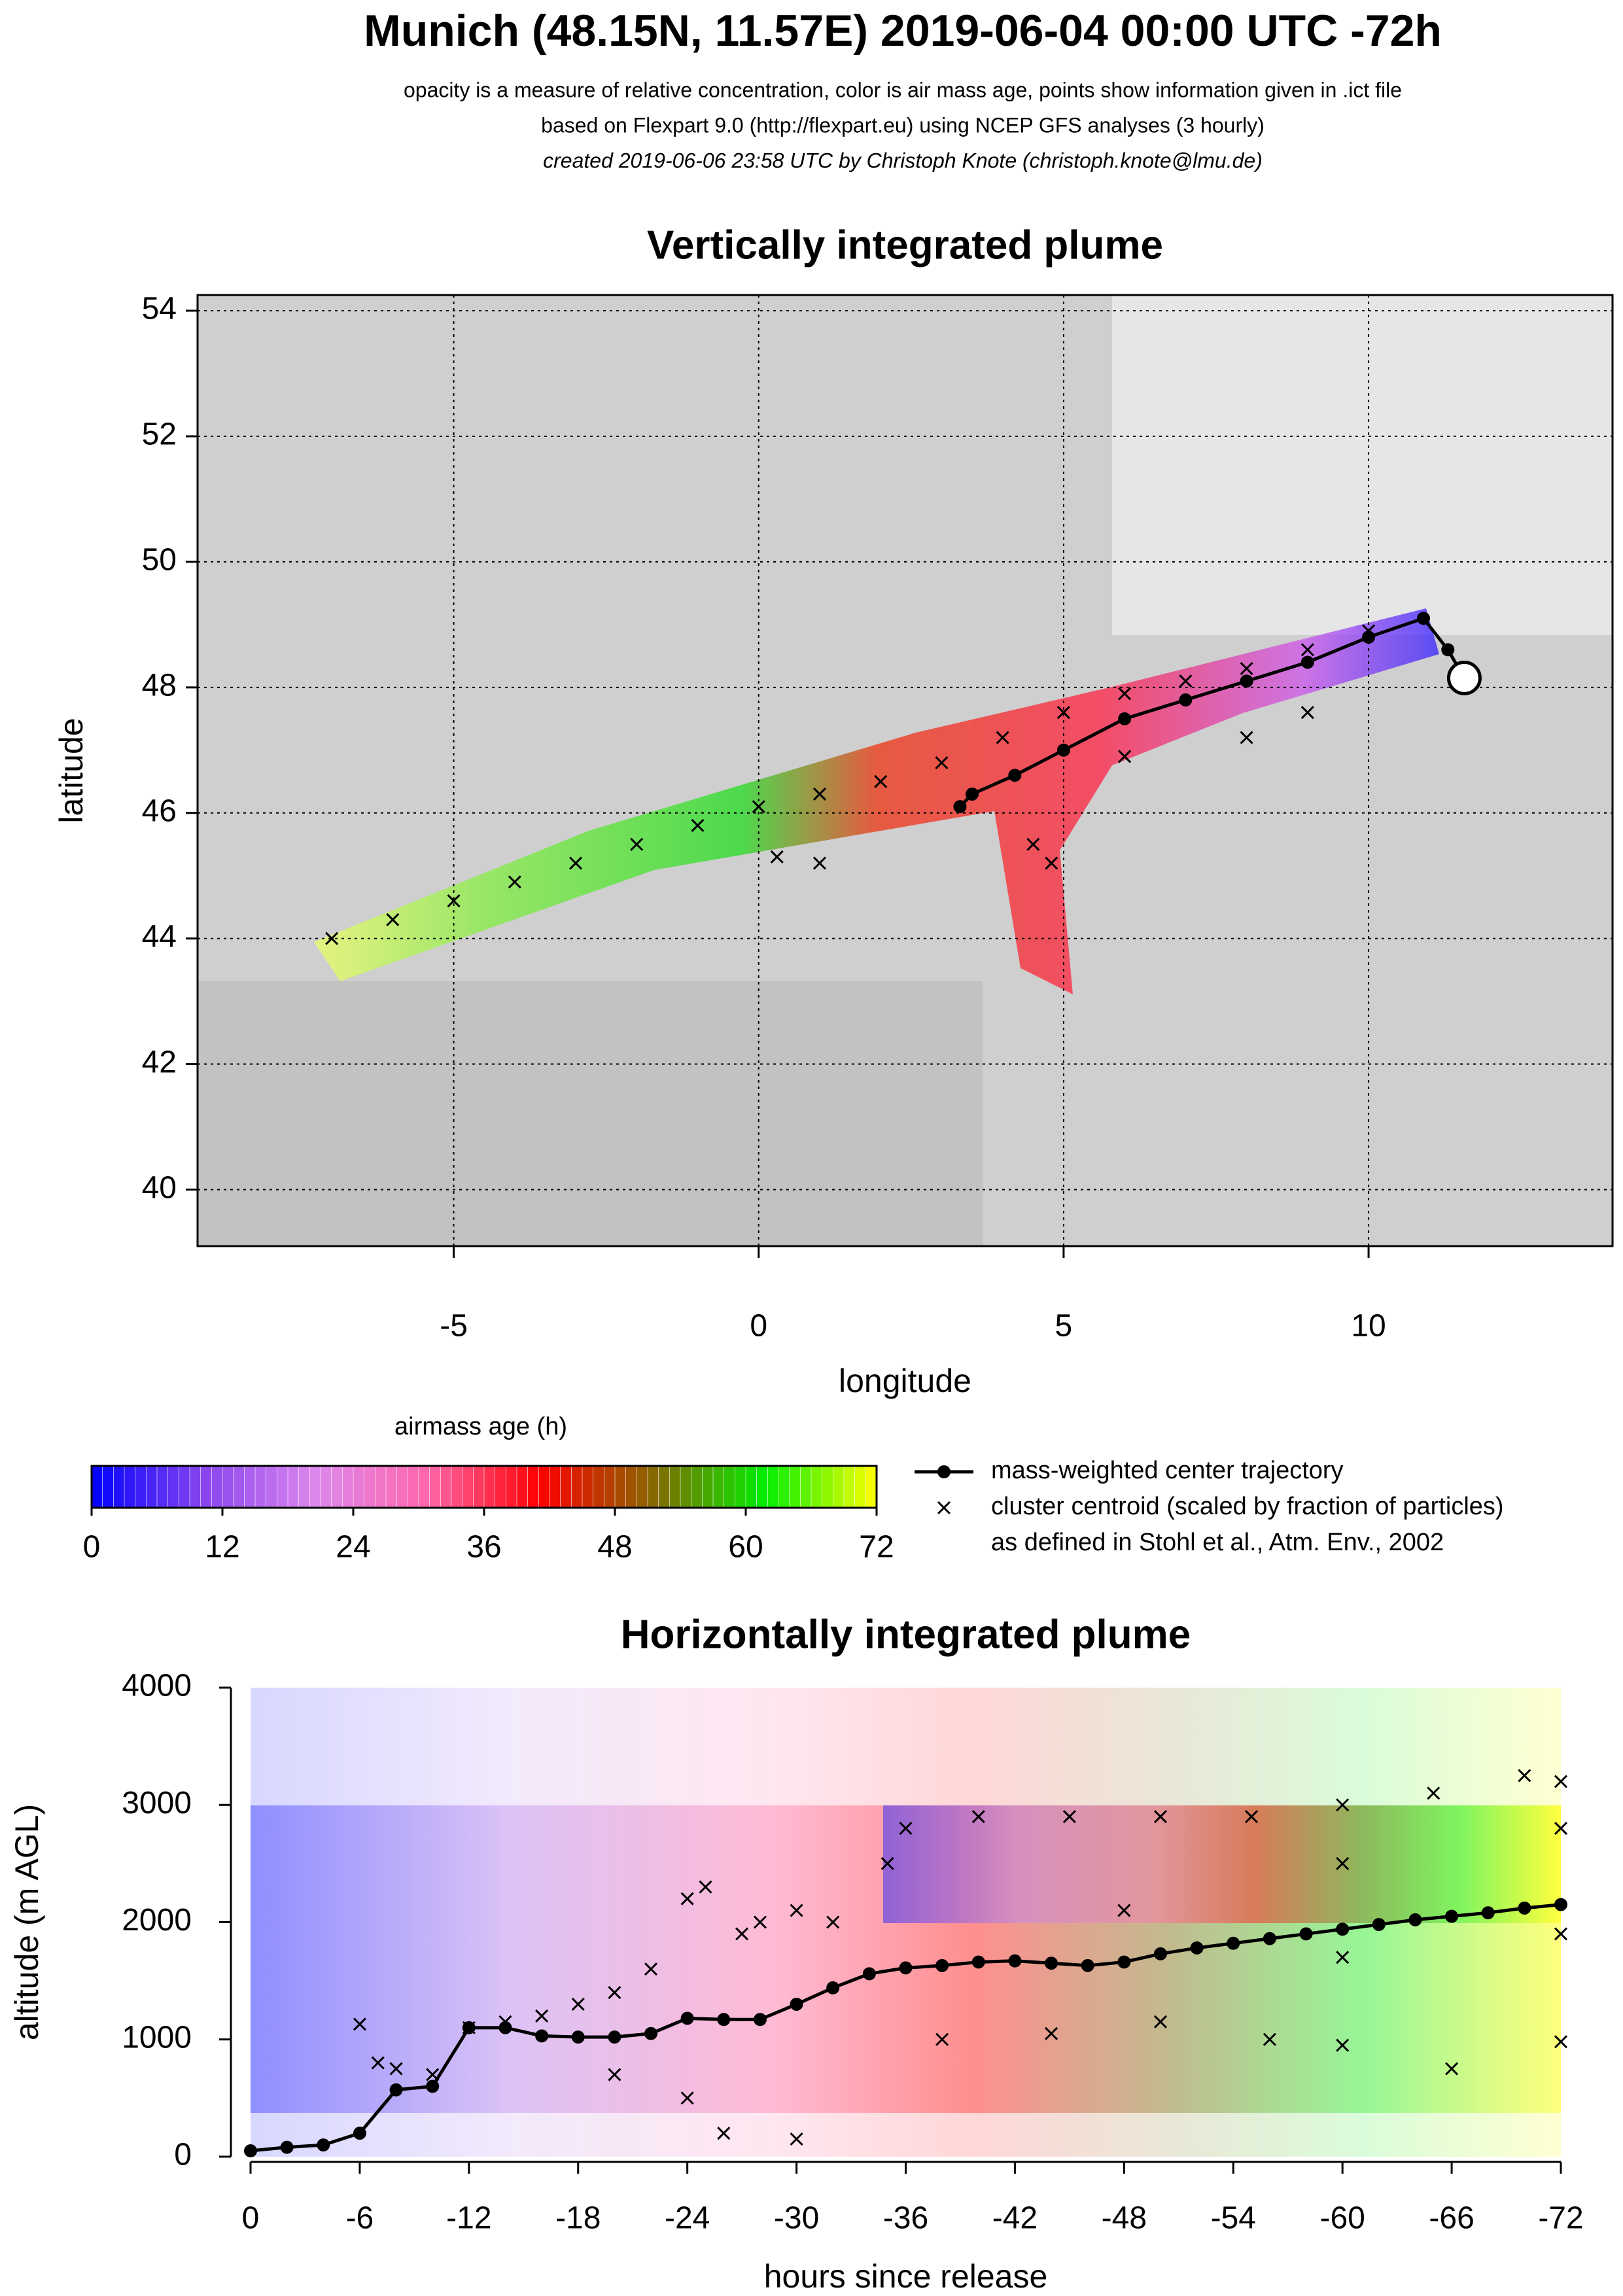 The width and height of the screenshot is (1623, 2296). What do you see at coordinates (480, 1426) in the screenshot?
I see `colorbar-title: airmass age (h)` at bounding box center [480, 1426].